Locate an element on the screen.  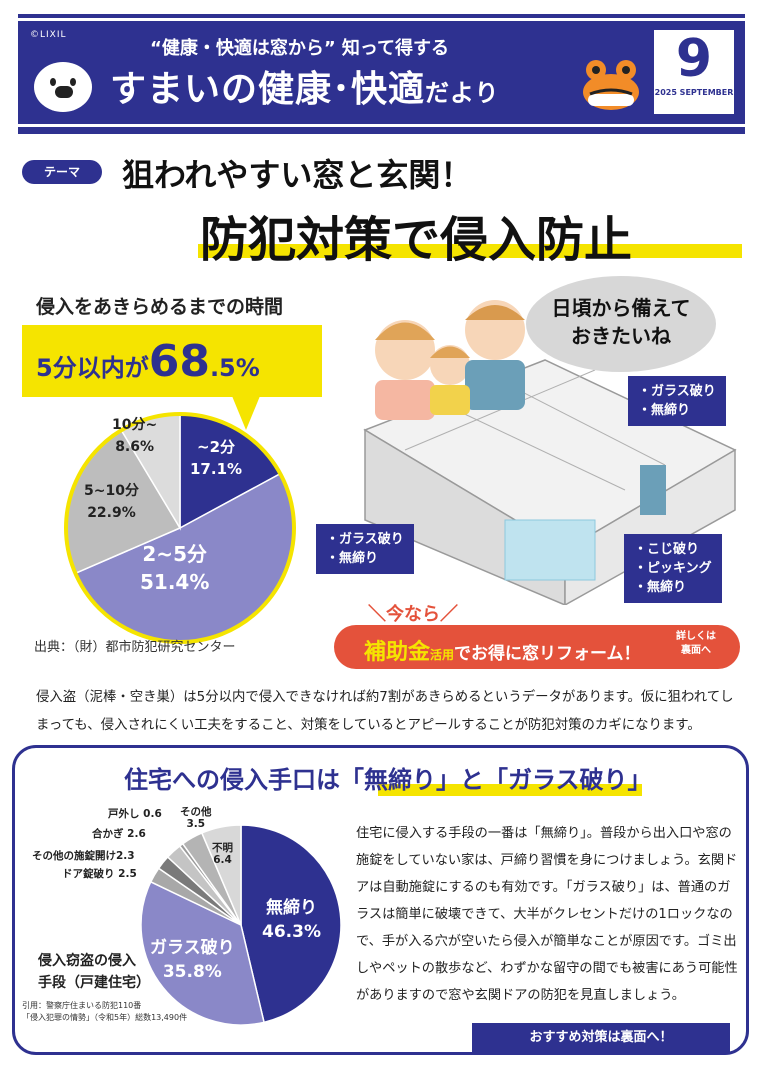
issue-date-box: 9 2025 SEPTEMBER is located at coordinates (694, 72).